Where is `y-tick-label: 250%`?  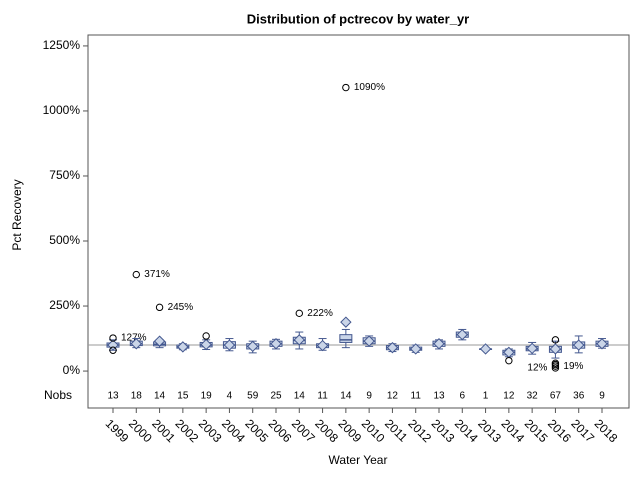
y-tick-label: 250% is located at coordinates (64, 305).